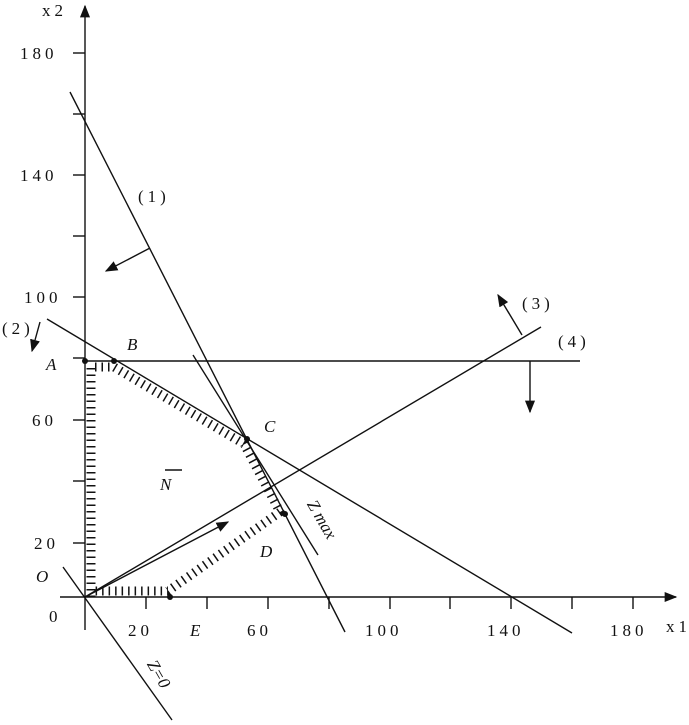 The width and height of the screenshot is (689, 725). What do you see at coordinates (44, 420) in the screenshot?
I see `y-tick-label: 60` at bounding box center [44, 420].